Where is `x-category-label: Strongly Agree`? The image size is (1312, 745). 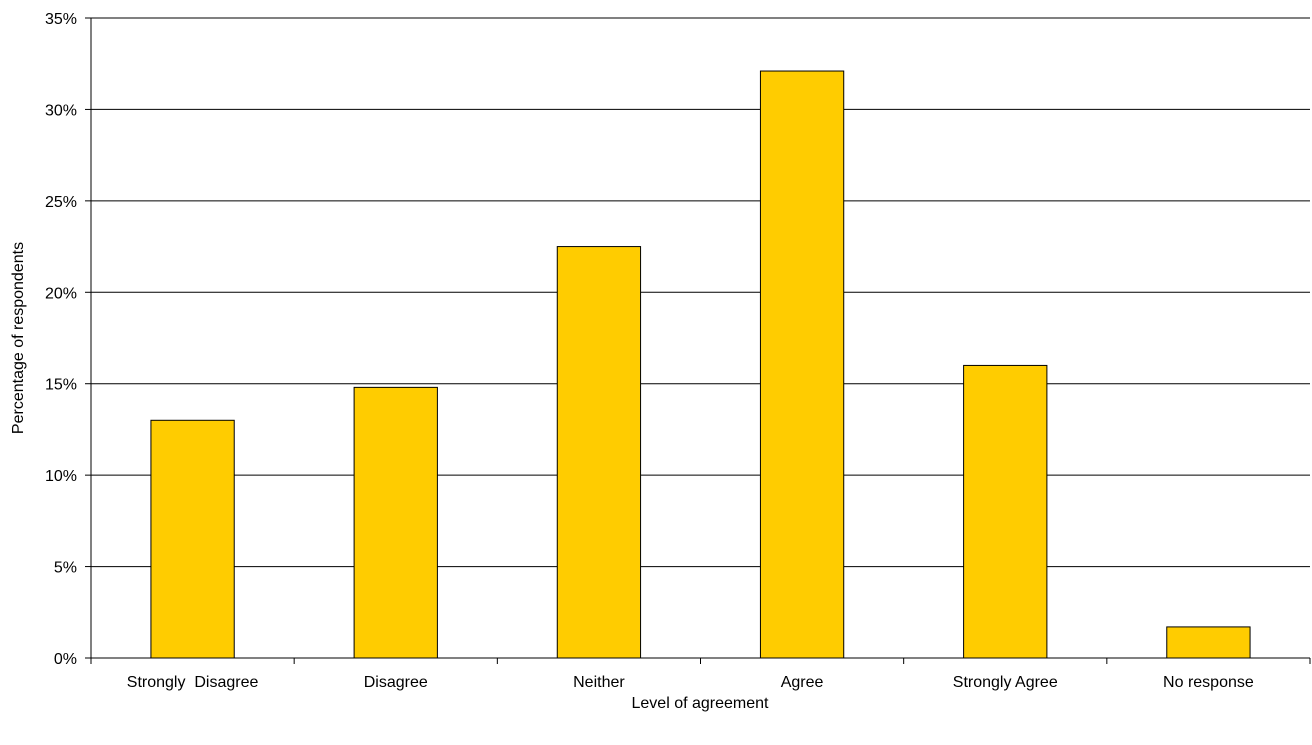
x-category-label: Strongly Agree is located at coordinates (1005, 682).